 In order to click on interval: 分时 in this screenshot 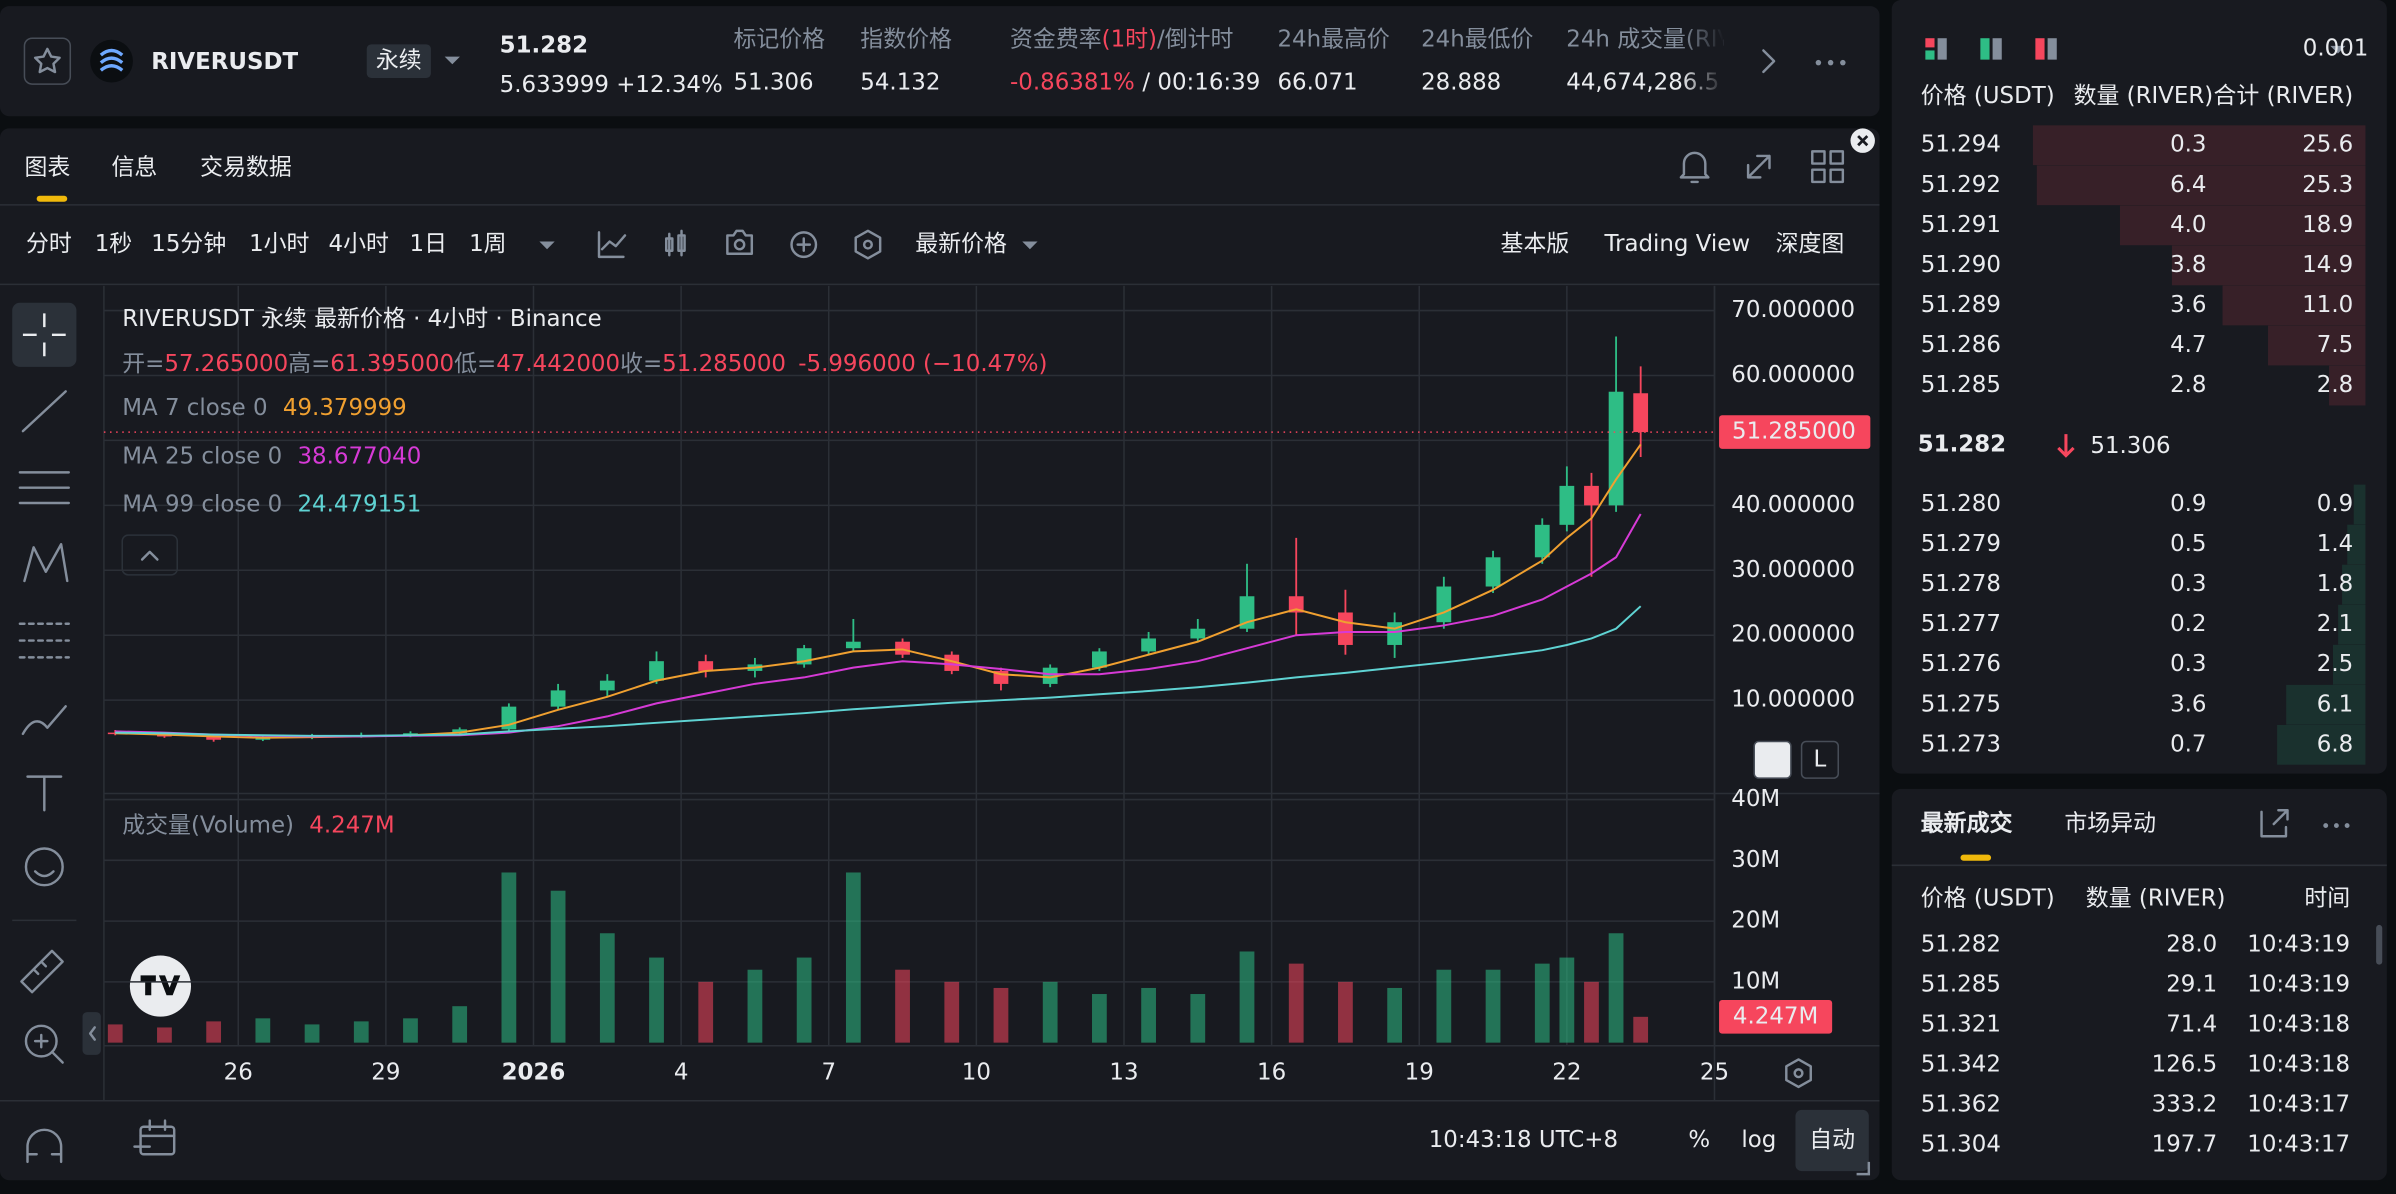, I will do `click(49, 244)`.